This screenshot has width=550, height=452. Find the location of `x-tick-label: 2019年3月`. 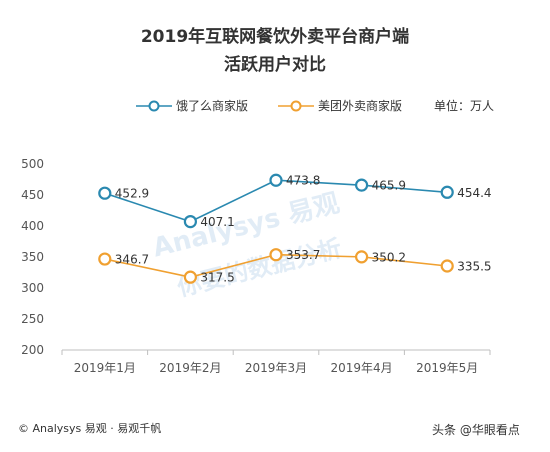

x-tick-label: 2019年3月 is located at coordinates (276, 368).